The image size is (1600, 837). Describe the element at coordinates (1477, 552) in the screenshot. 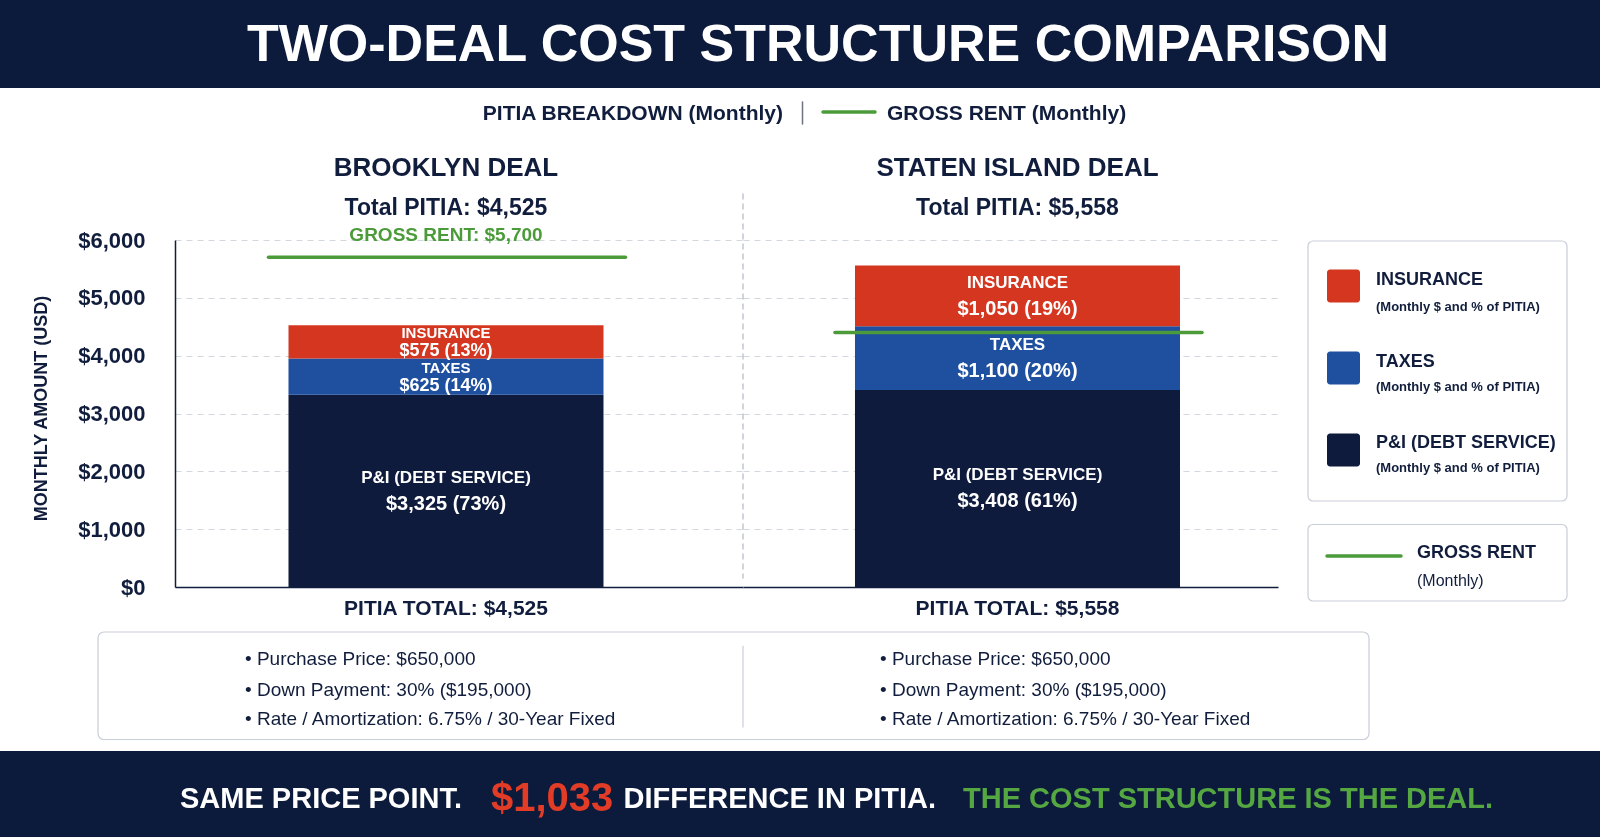

I see `text: GROSS RENT` at that location.